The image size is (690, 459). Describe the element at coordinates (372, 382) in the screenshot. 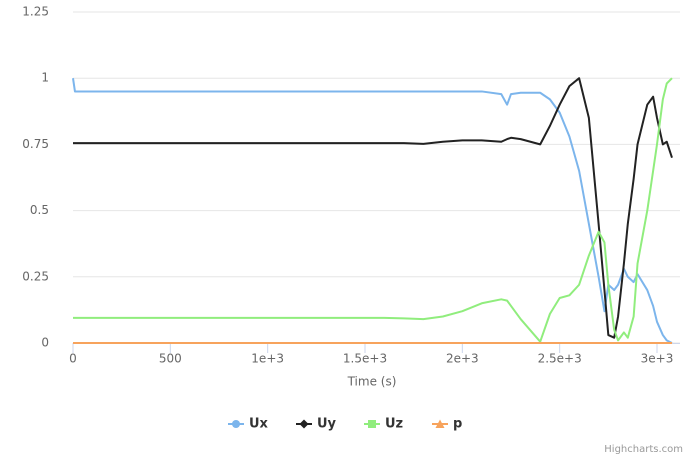

I see `x-axis-title: Time (s)` at that location.